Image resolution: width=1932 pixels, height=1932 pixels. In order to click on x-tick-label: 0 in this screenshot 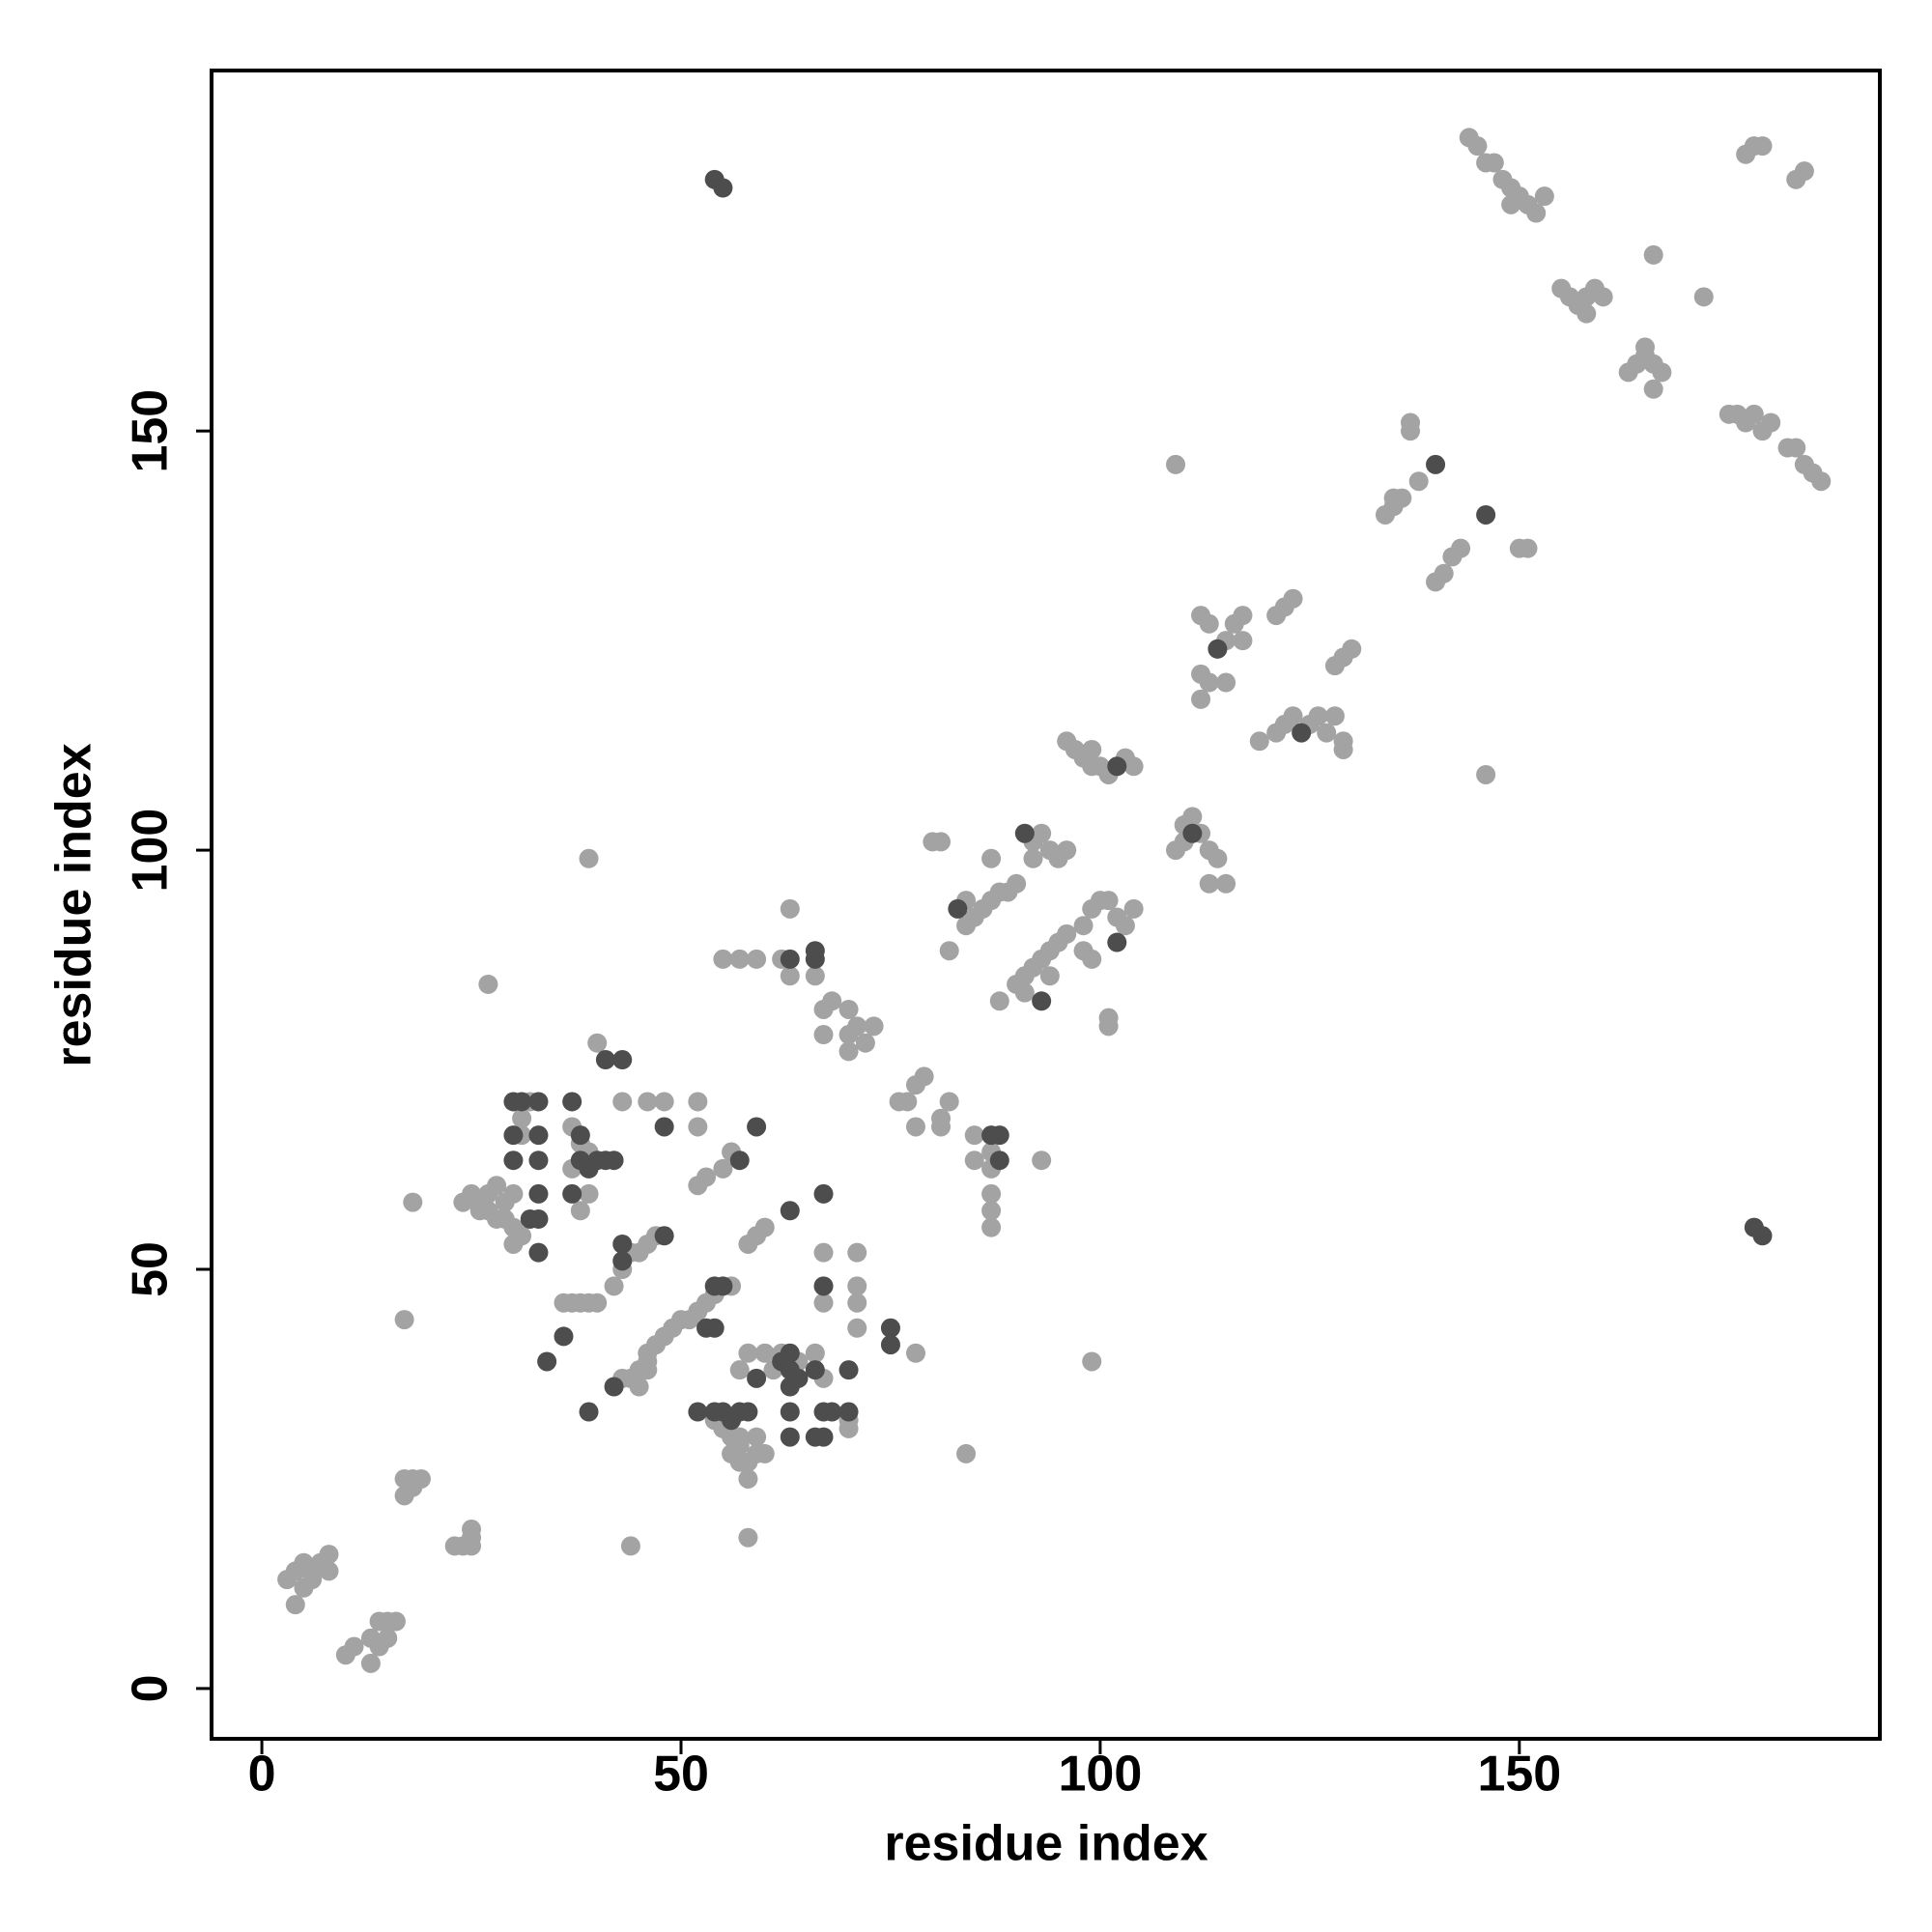, I will do `click(262, 1775)`.